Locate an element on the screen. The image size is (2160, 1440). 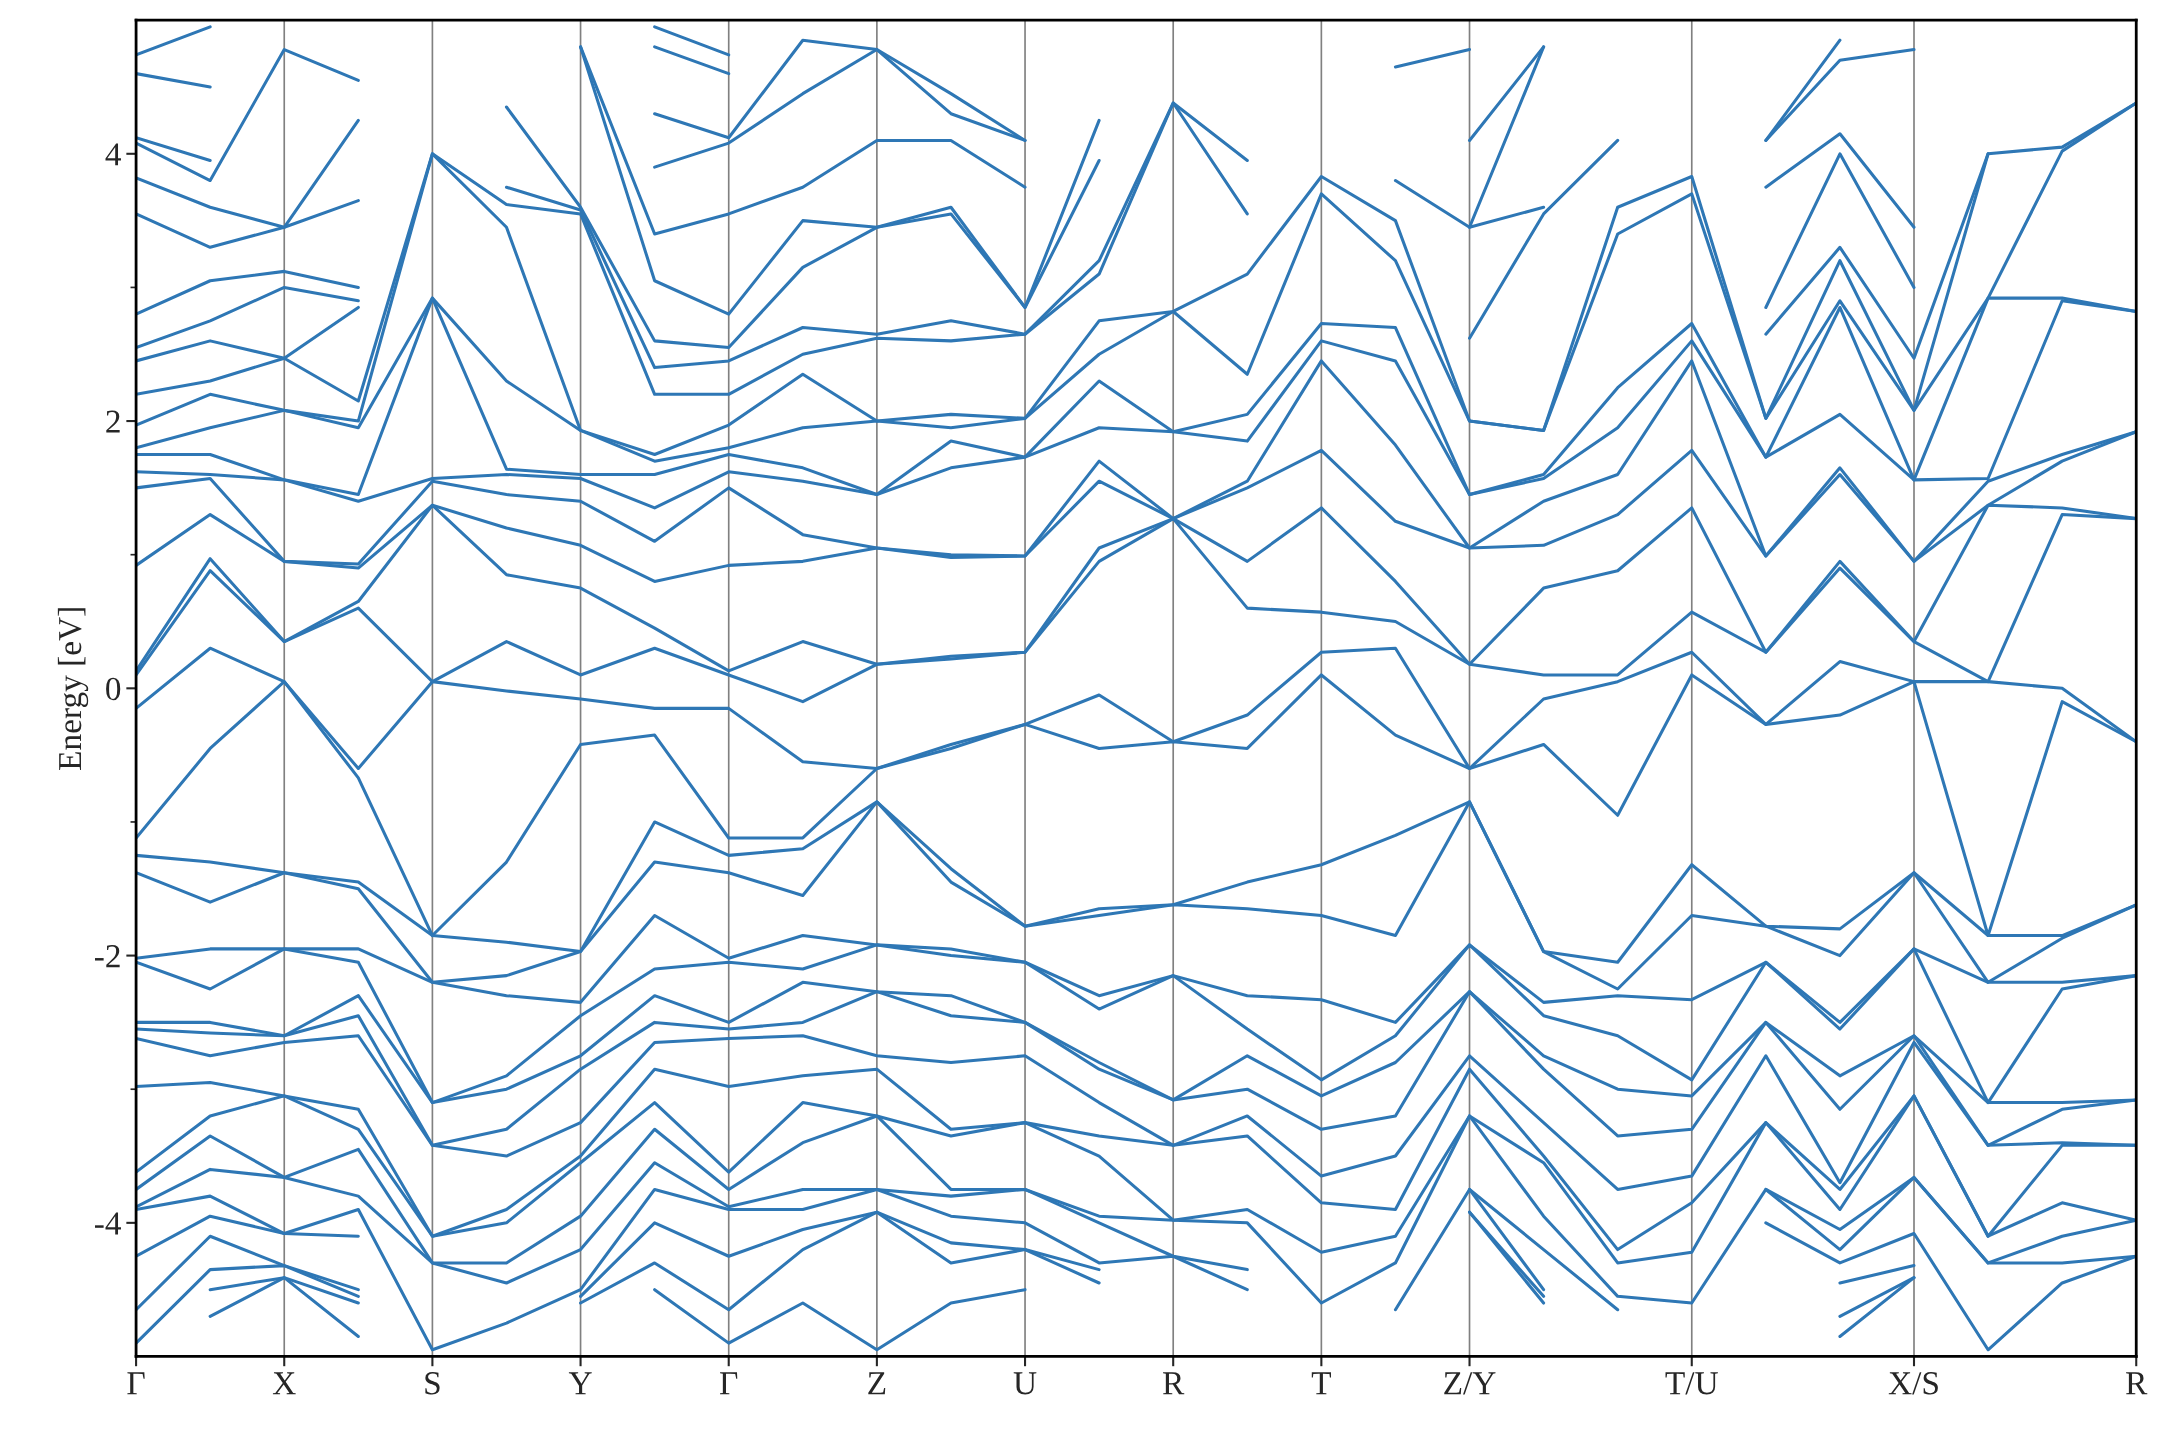
y-tick-label: 4 is located at coordinates (113, 154).